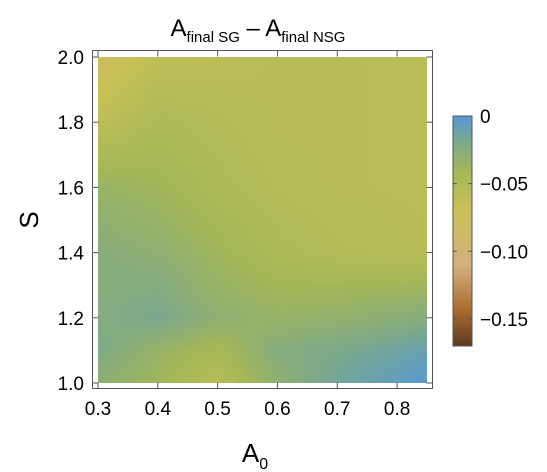  Describe the element at coordinates (504, 252) in the screenshot. I see `colorbar-tick-label: −0.10` at that location.